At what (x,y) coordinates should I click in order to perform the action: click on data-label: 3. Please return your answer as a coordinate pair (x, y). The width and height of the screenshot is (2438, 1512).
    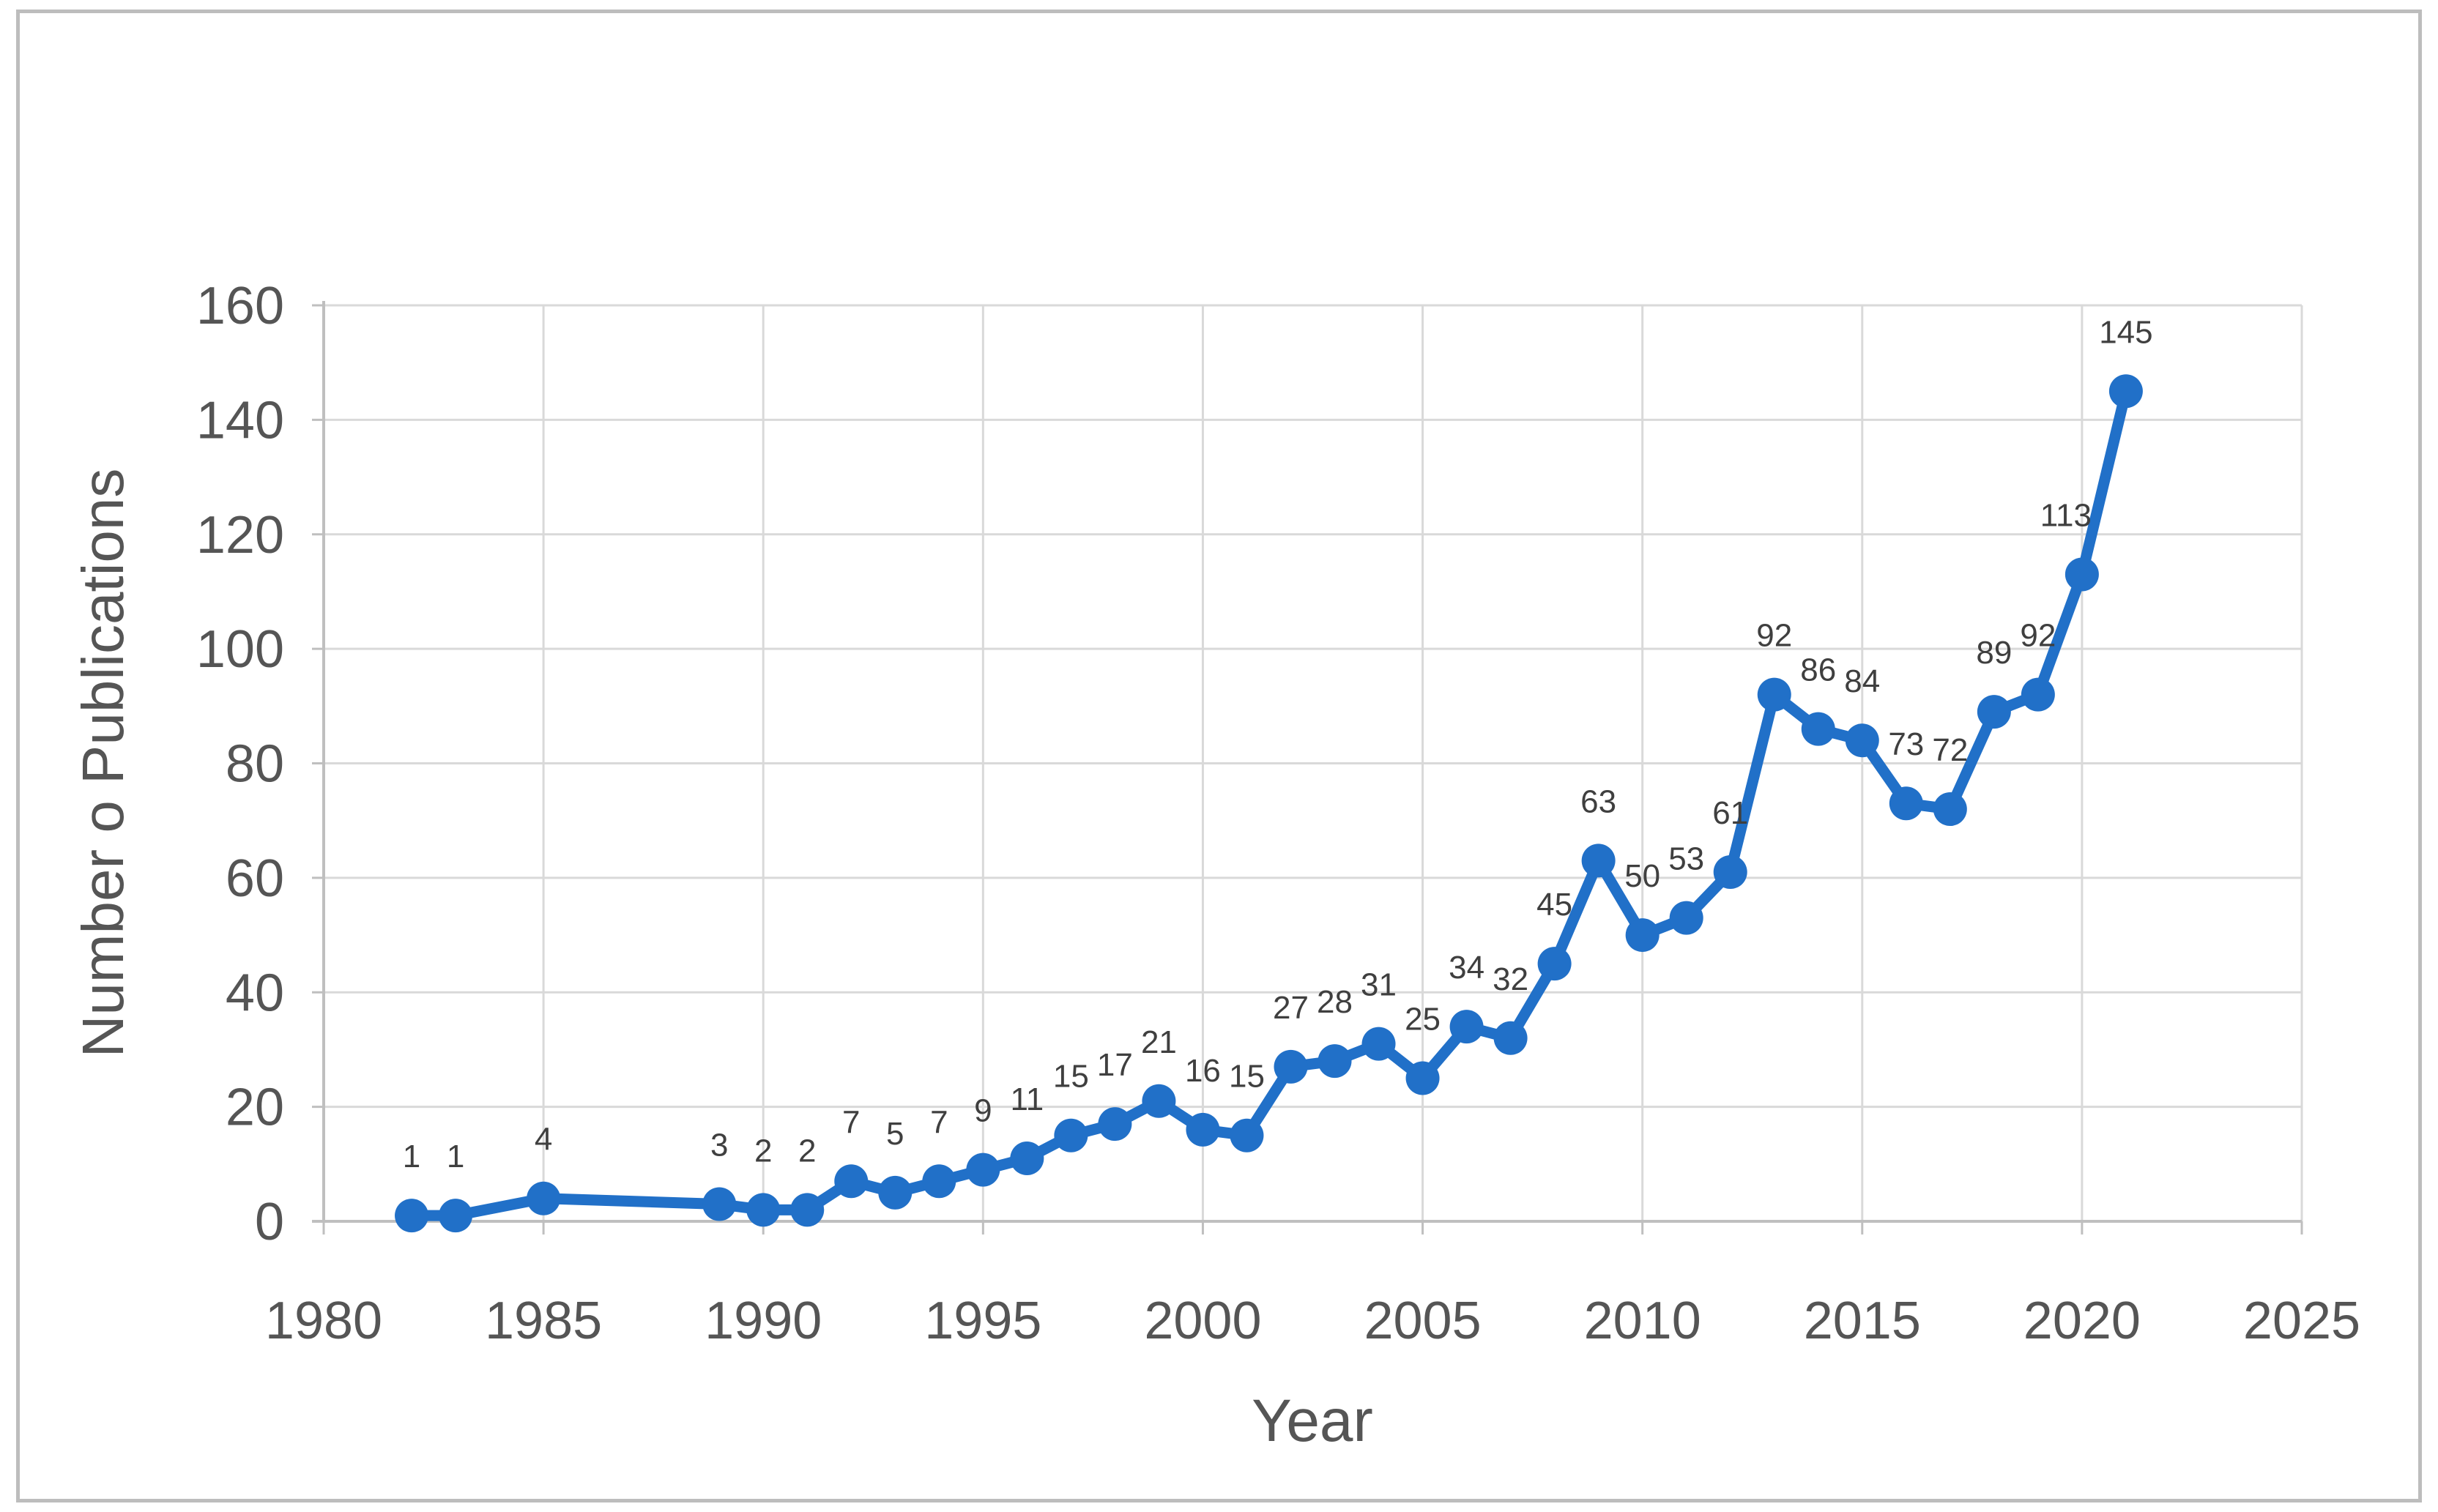
    Looking at the image, I should click on (719, 1145).